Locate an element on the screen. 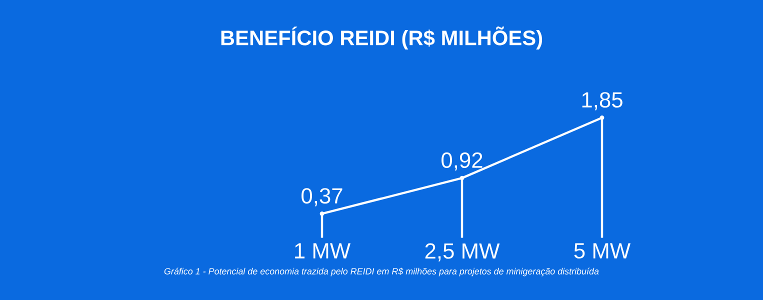 The height and width of the screenshot is (300, 763). data-label: 1,85 is located at coordinates (602, 101).